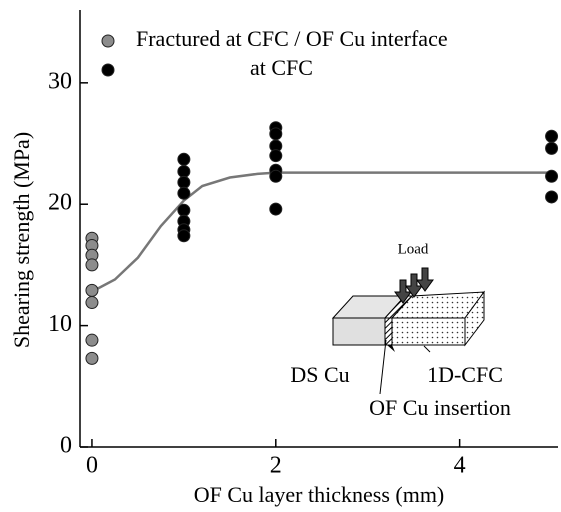 The image size is (561, 512). Describe the element at coordinates (60, 81) in the screenshot. I see `y-tick-label: 30` at that location.